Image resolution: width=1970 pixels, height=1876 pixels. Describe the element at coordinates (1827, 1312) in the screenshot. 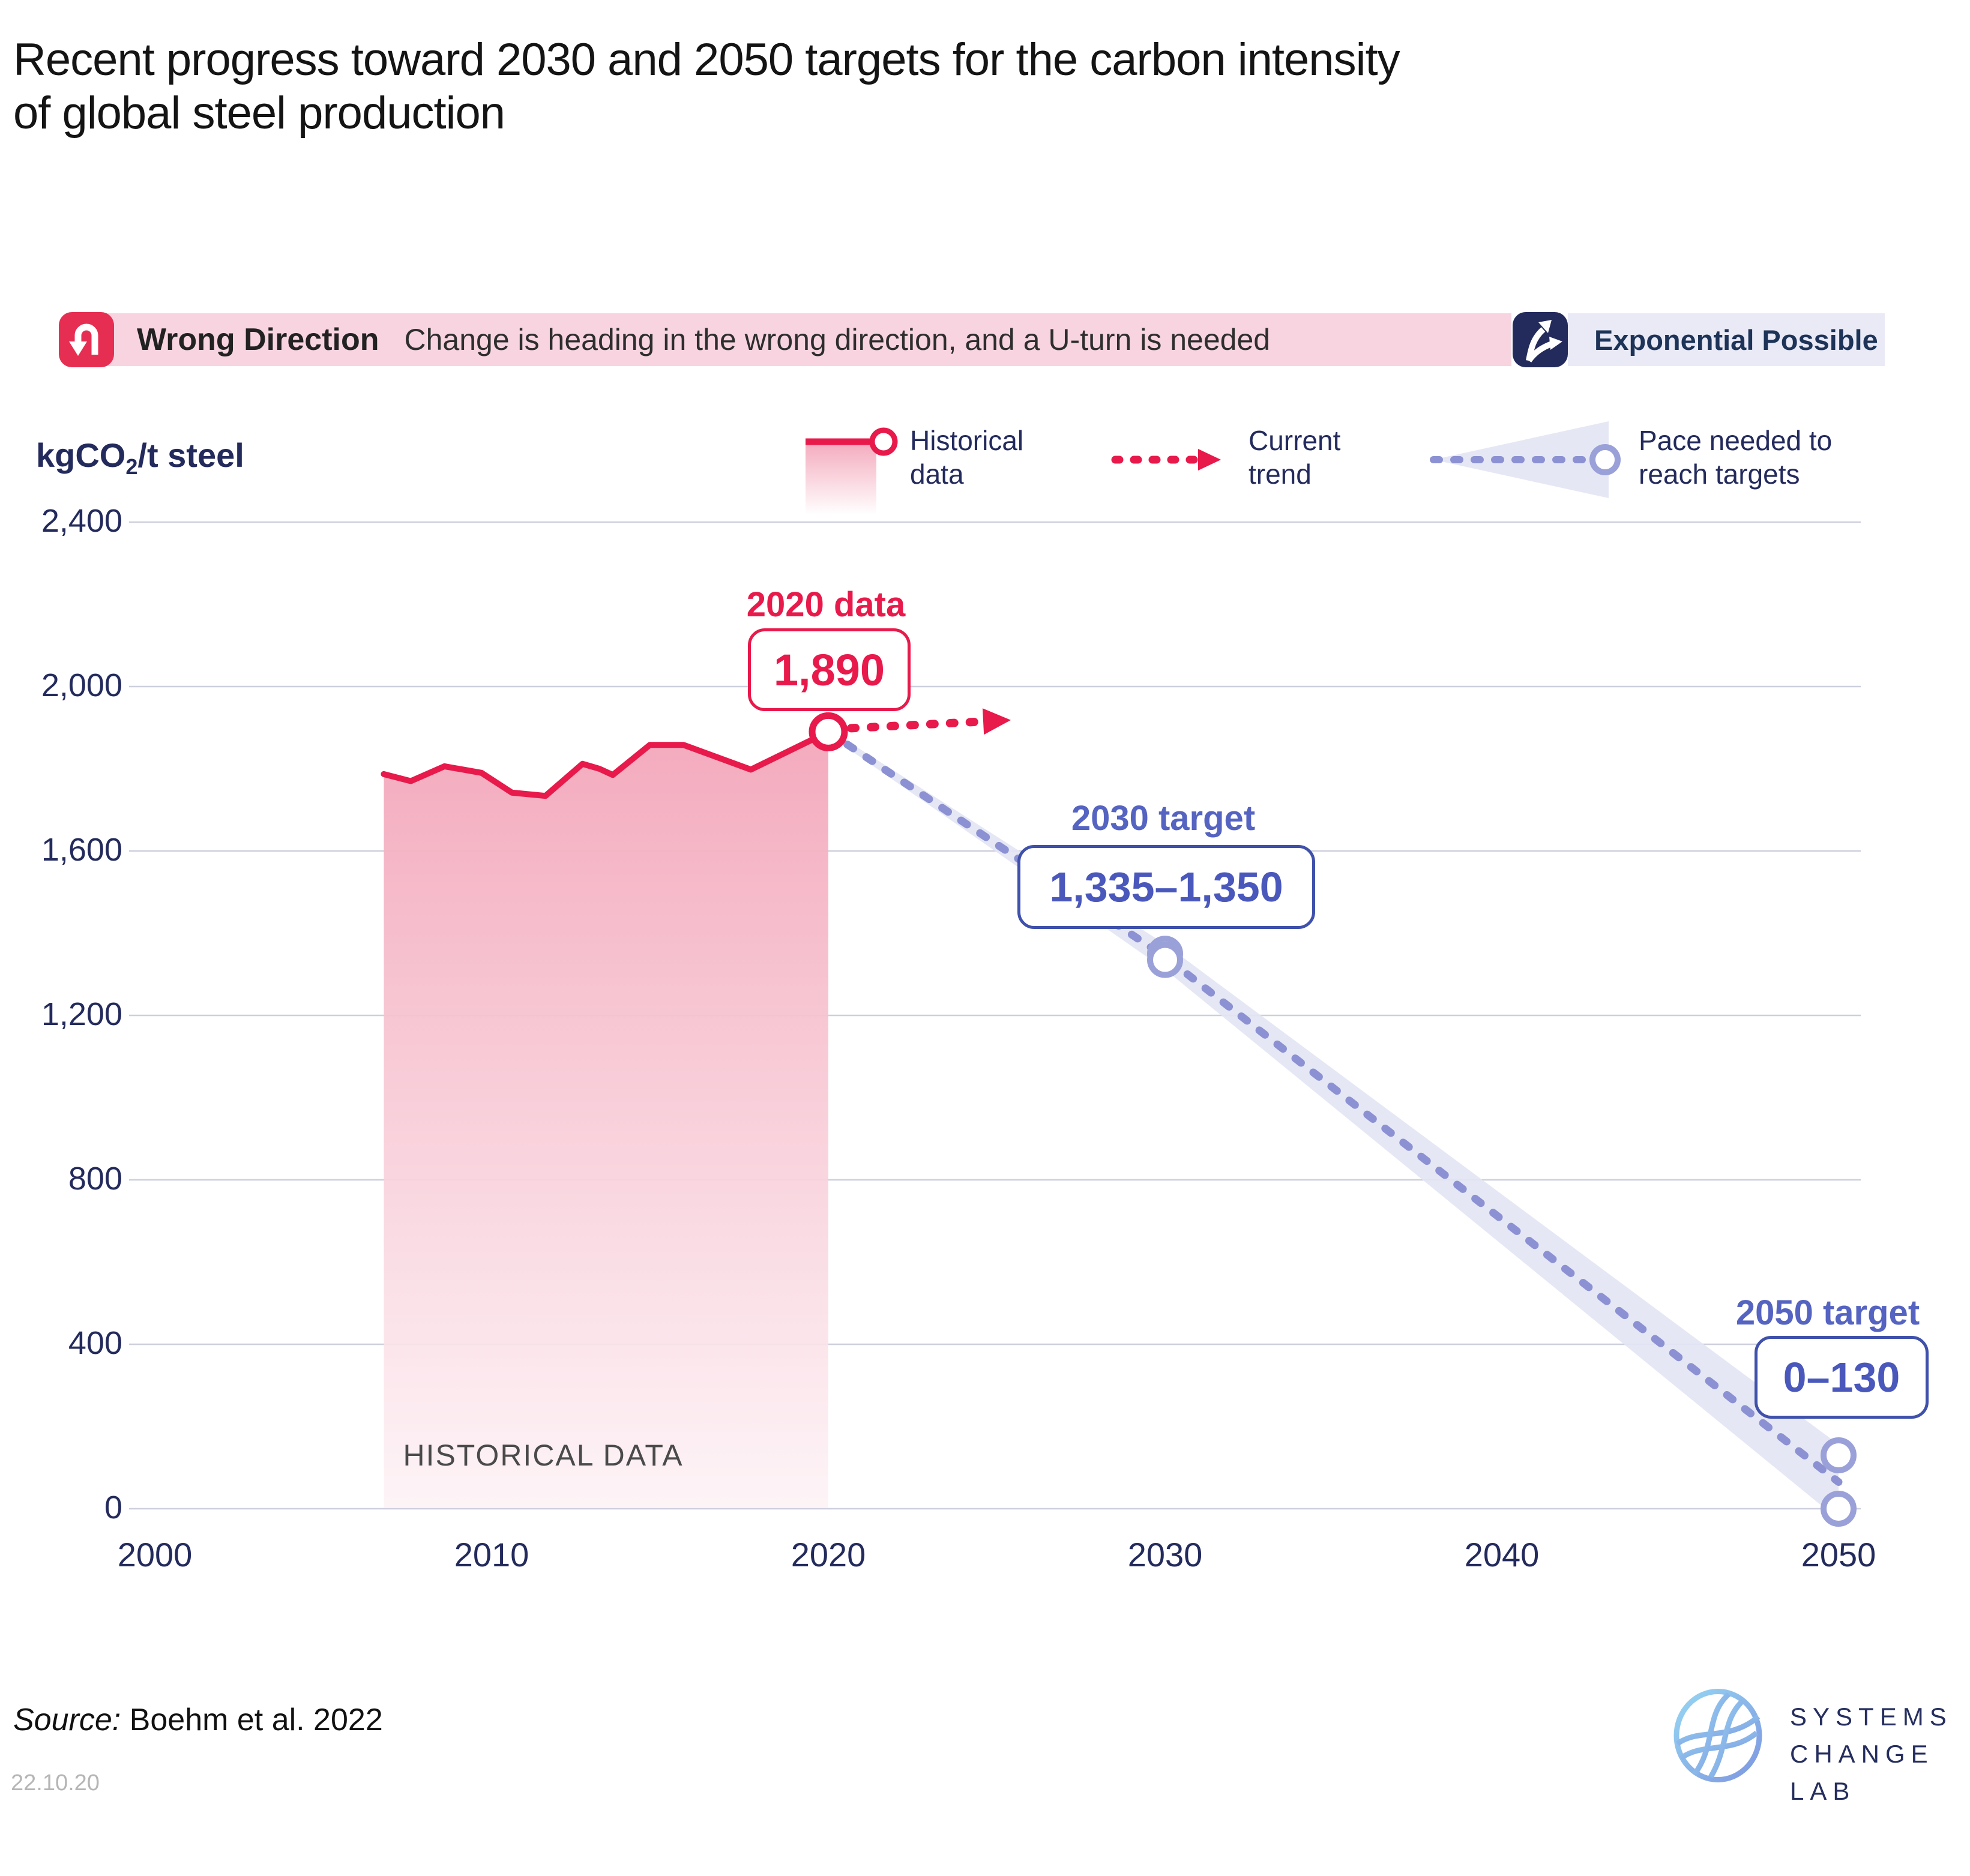

I see `annotation-2050-target-label: 2050 target` at that location.